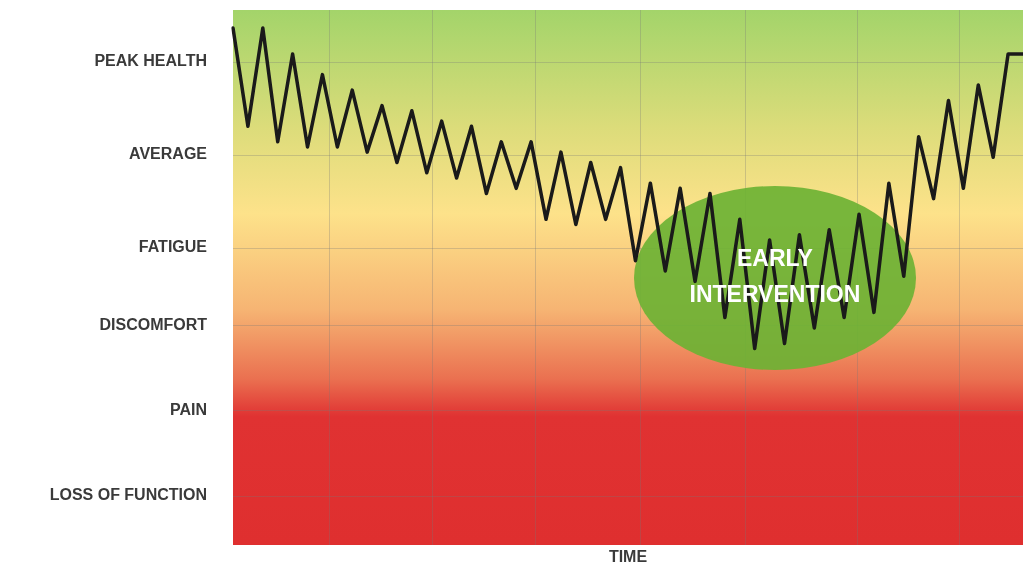 This screenshot has width=1023, height=585. I want to click on text: DISCOMFORT, so click(153, 324).